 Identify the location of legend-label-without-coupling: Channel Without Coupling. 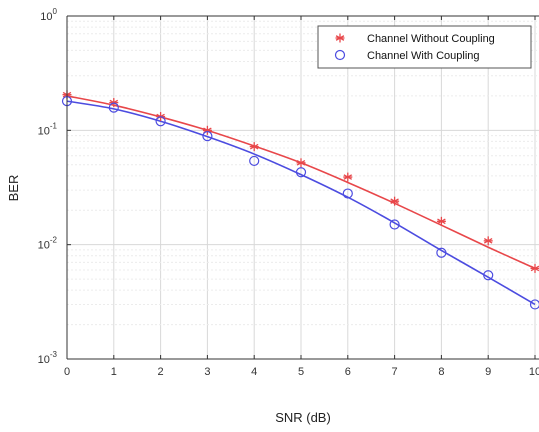
(431, 39).